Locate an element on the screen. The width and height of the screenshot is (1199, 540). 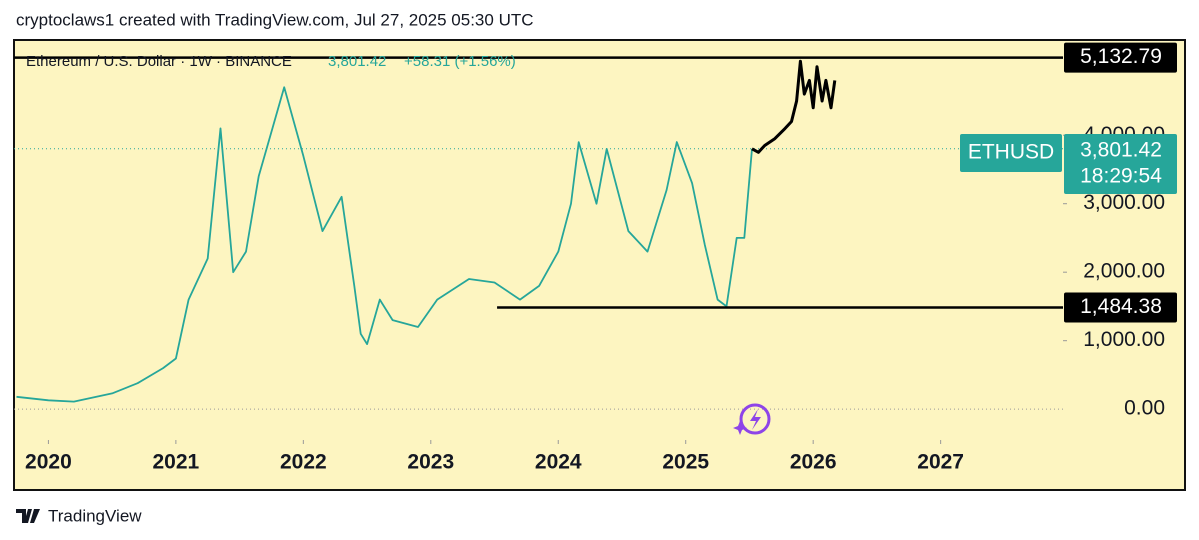
symbol-label: ETHUSD is located at coordinates (1011, 152).